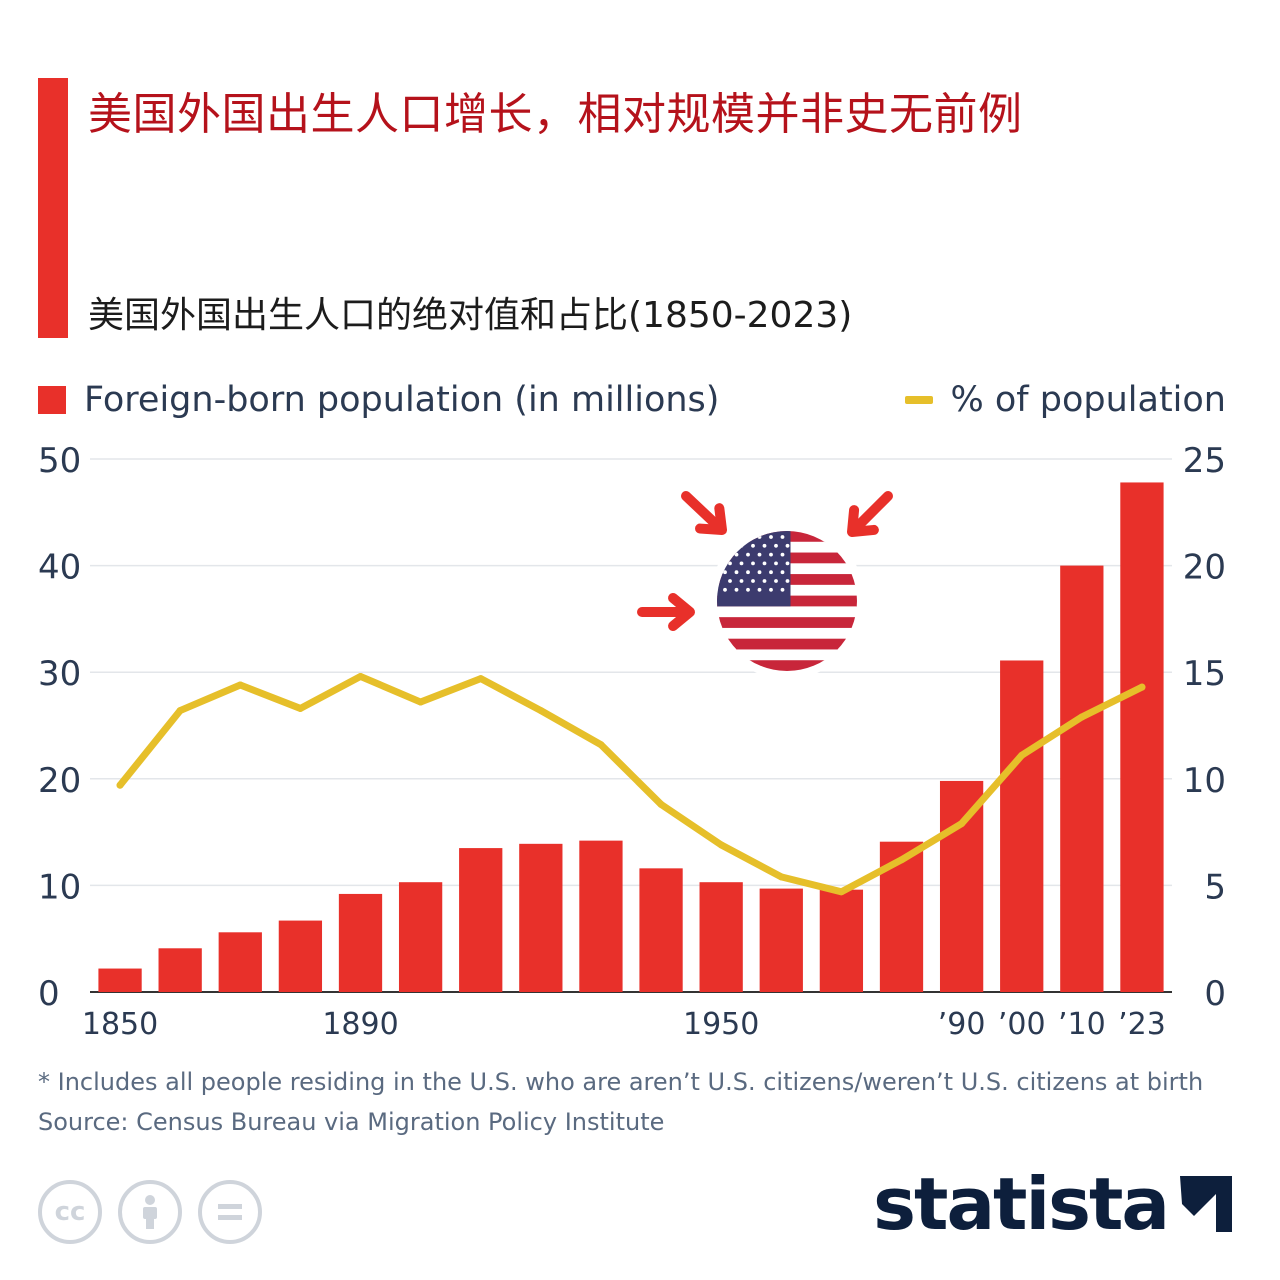 This screenshot has height=1280, width=1280. I want to click on legend-line-label: % of population, so click(1088, 400).